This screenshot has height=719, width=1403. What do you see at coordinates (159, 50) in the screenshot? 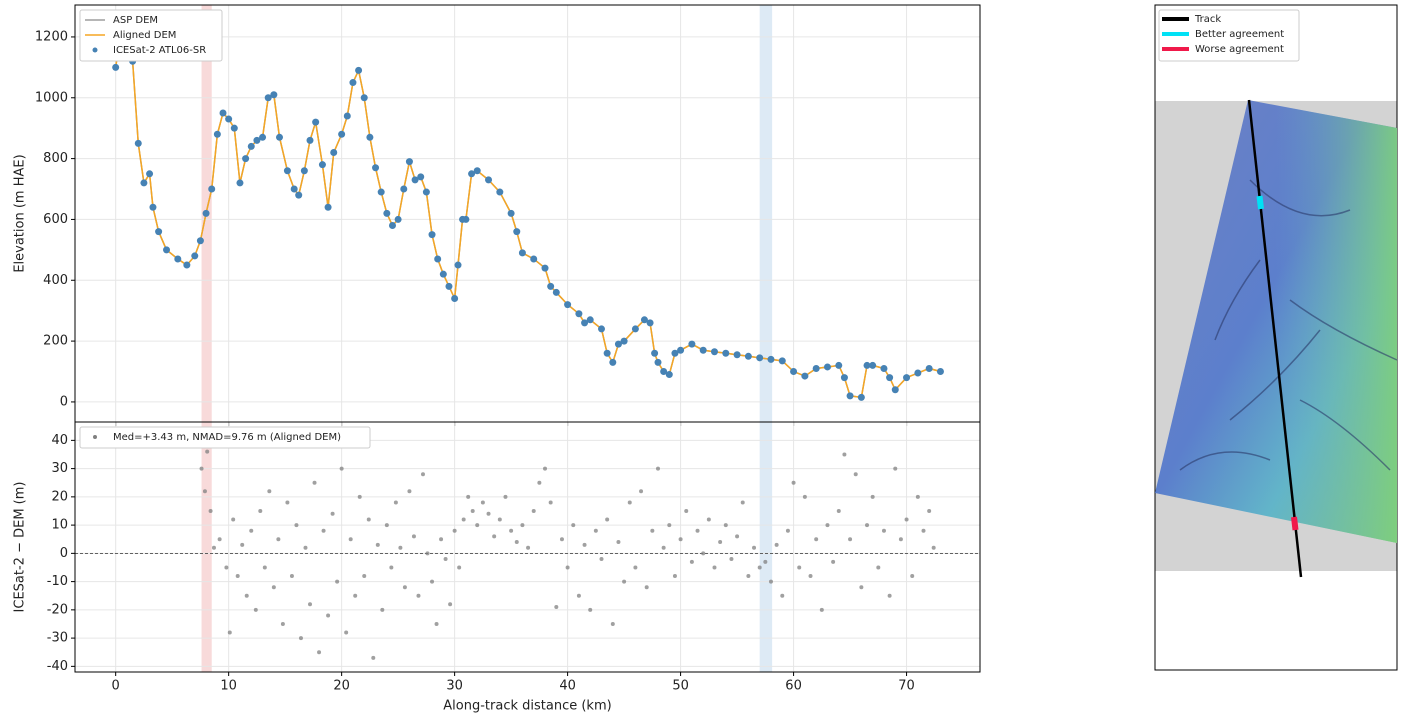
I see `legend-label: ICESat-2 ATL06-SR` at bounding box center [159, 50].